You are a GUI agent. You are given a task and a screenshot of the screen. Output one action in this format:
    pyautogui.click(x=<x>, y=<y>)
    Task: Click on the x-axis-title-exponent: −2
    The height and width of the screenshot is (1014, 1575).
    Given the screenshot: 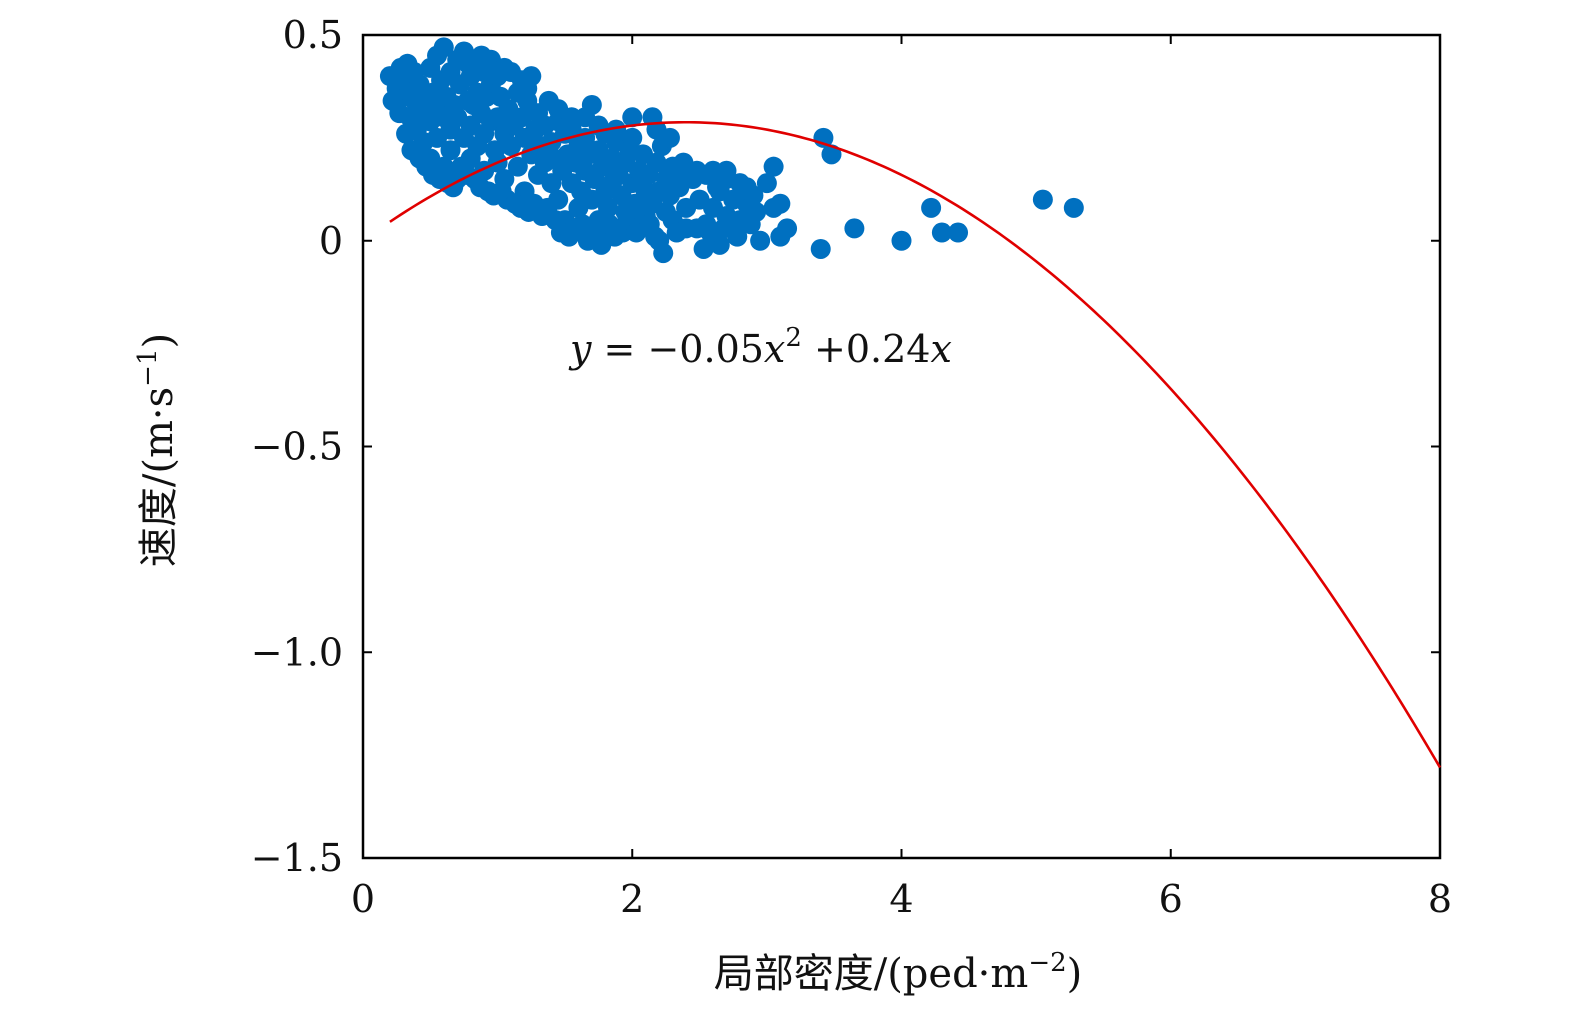 What is the action you would take?
    pyautogui.click(x=1047, y=963)
    